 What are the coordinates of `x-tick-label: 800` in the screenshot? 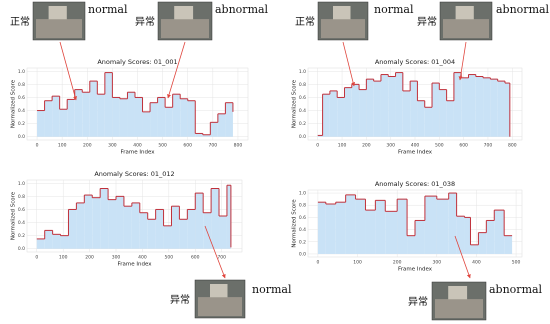 It's located at (238, 146).